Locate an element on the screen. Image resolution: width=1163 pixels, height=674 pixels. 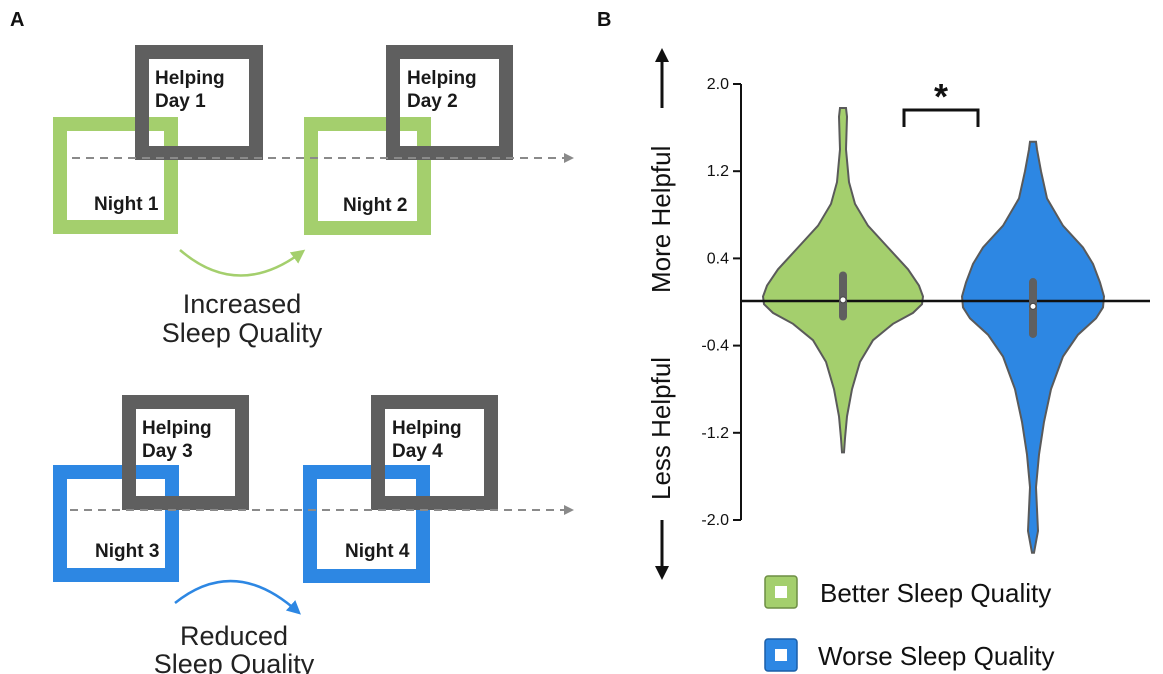
night-3-label: Night 3 is located at coordinates (127, 551).